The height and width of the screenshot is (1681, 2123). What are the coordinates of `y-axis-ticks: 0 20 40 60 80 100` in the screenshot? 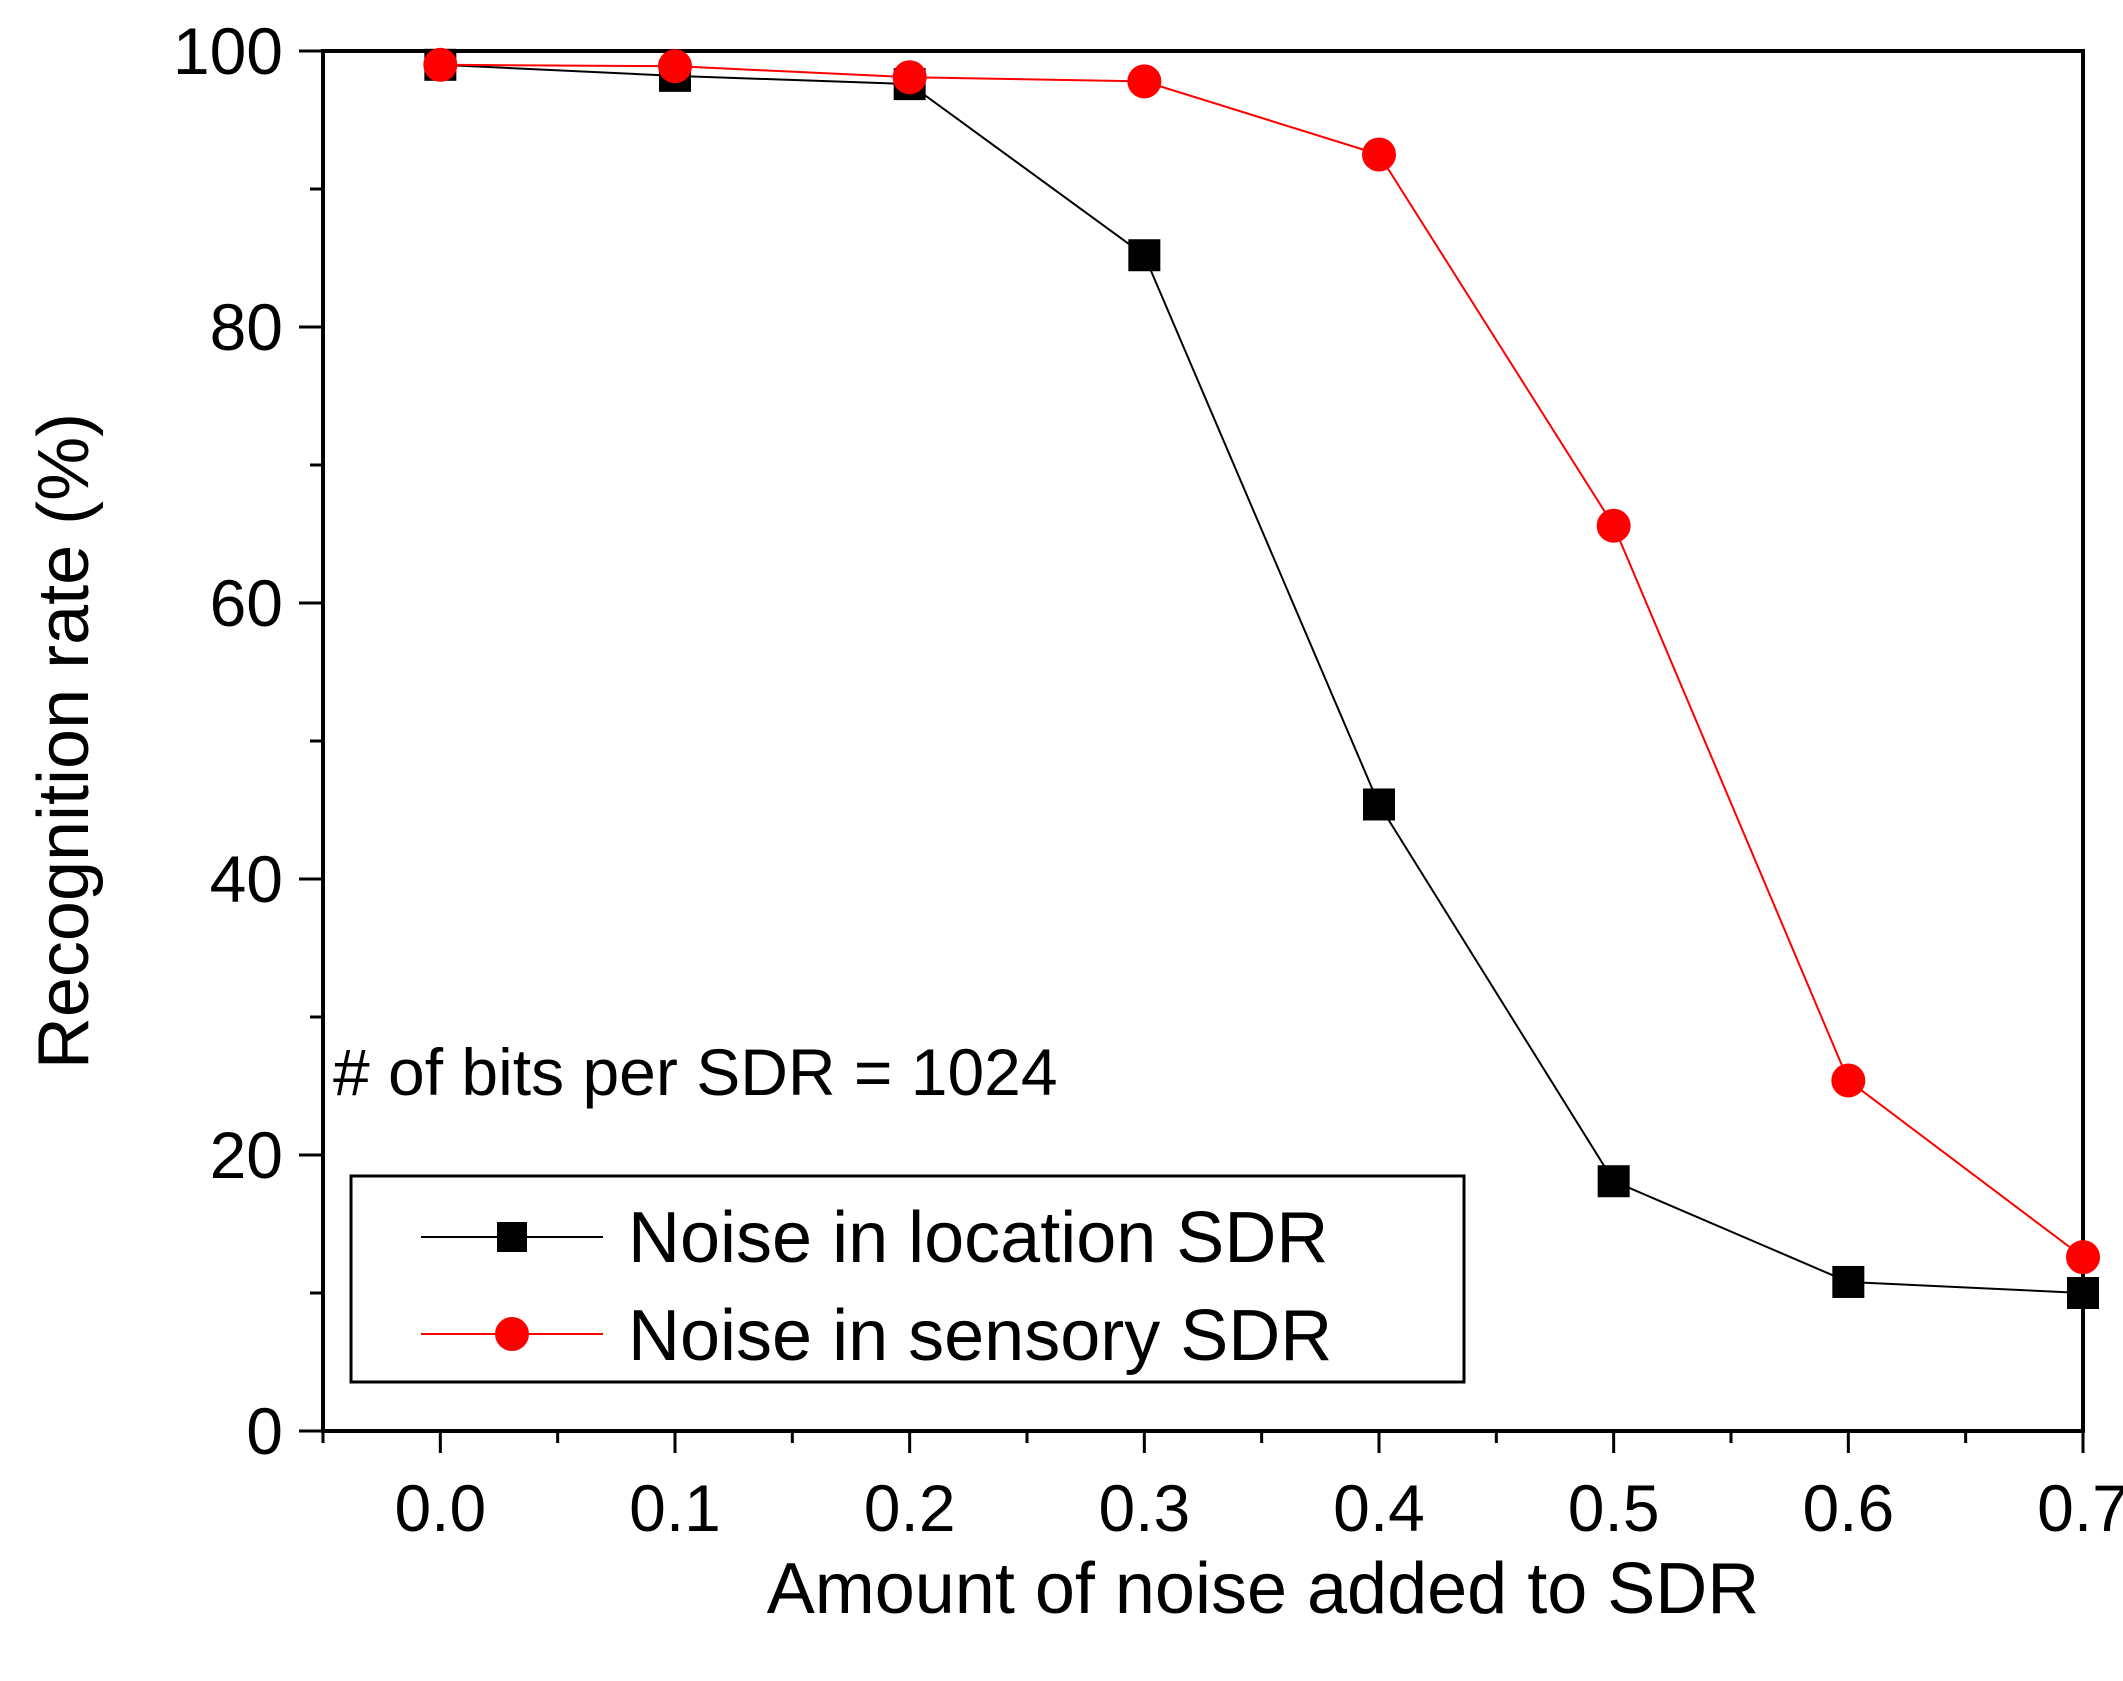 It's located at (248, 741).